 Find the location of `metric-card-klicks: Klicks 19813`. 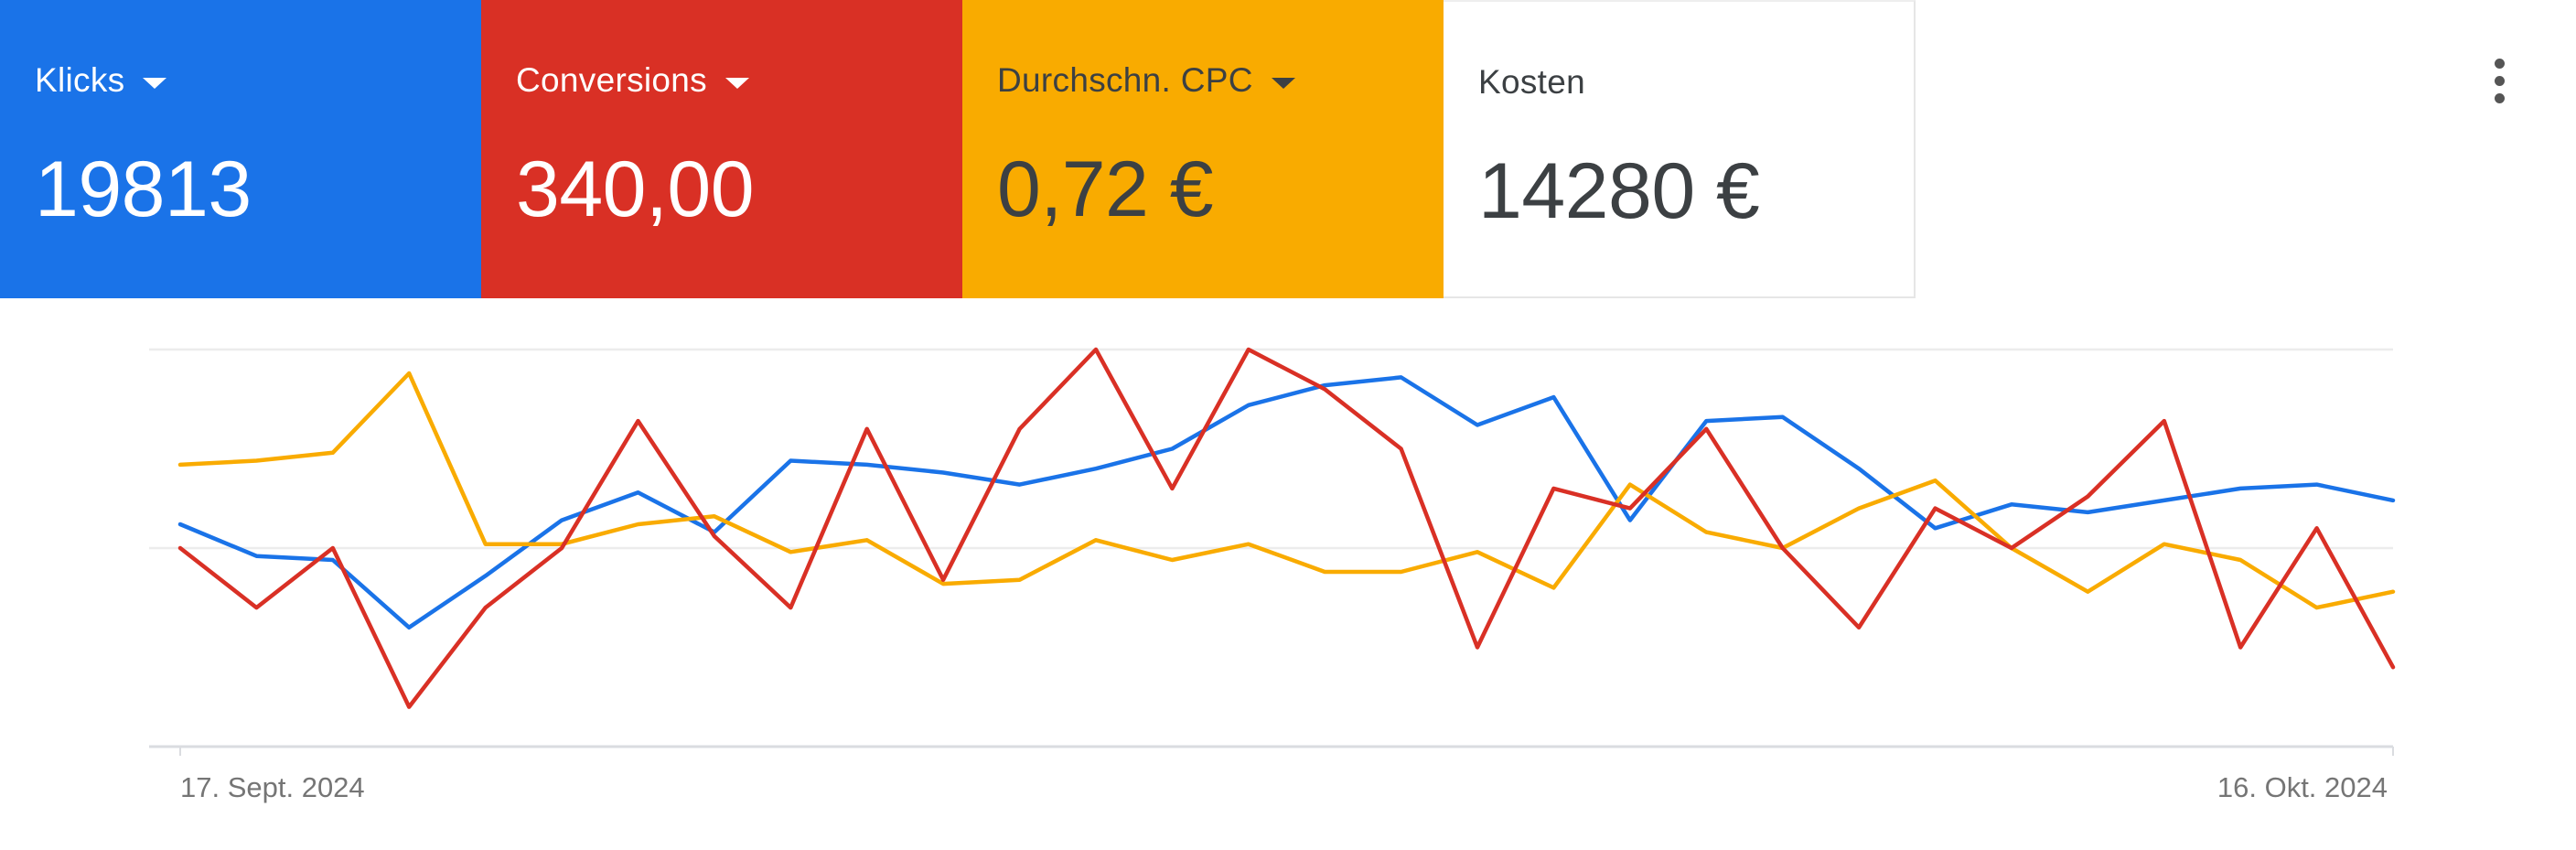

metric-card-klicks: Klicks 19813 is located at coordinates (240, 149).